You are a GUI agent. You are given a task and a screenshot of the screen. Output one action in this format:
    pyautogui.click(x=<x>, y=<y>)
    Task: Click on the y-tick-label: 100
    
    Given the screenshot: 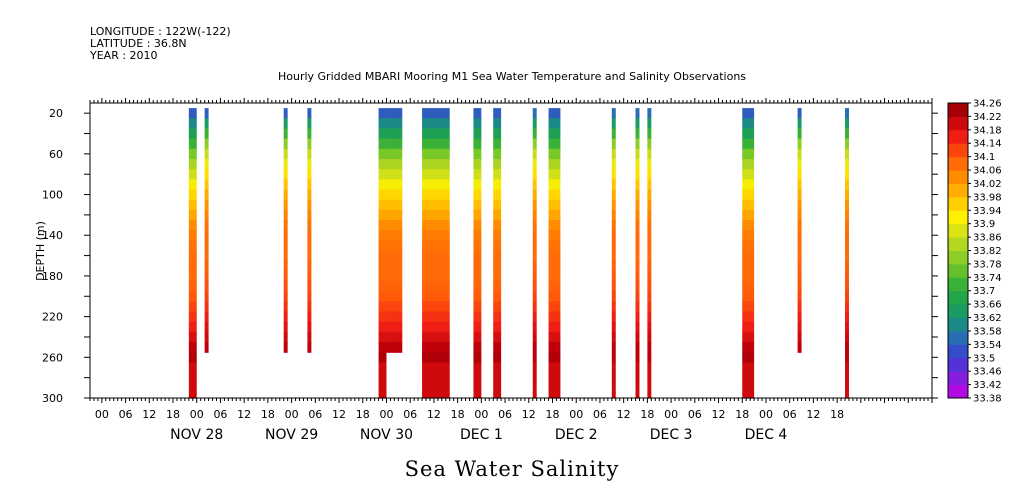 What is the action you would take?
    pyautogui.click(x=52, y=195)
    